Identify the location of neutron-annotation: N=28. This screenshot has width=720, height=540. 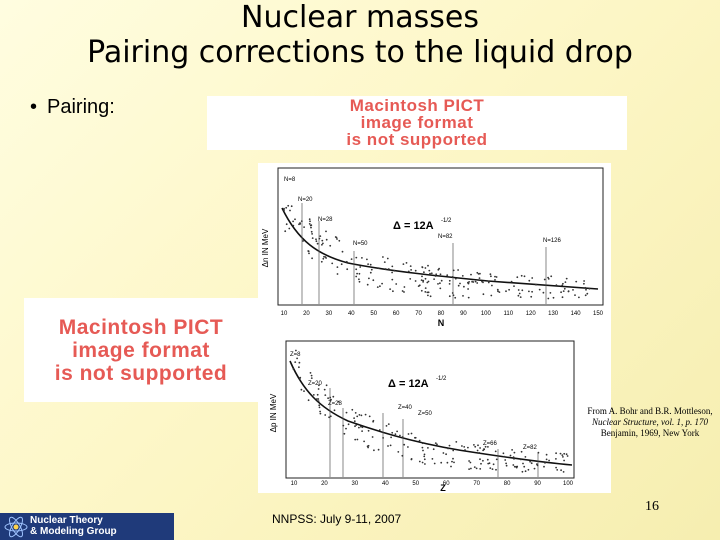
(325, 220).